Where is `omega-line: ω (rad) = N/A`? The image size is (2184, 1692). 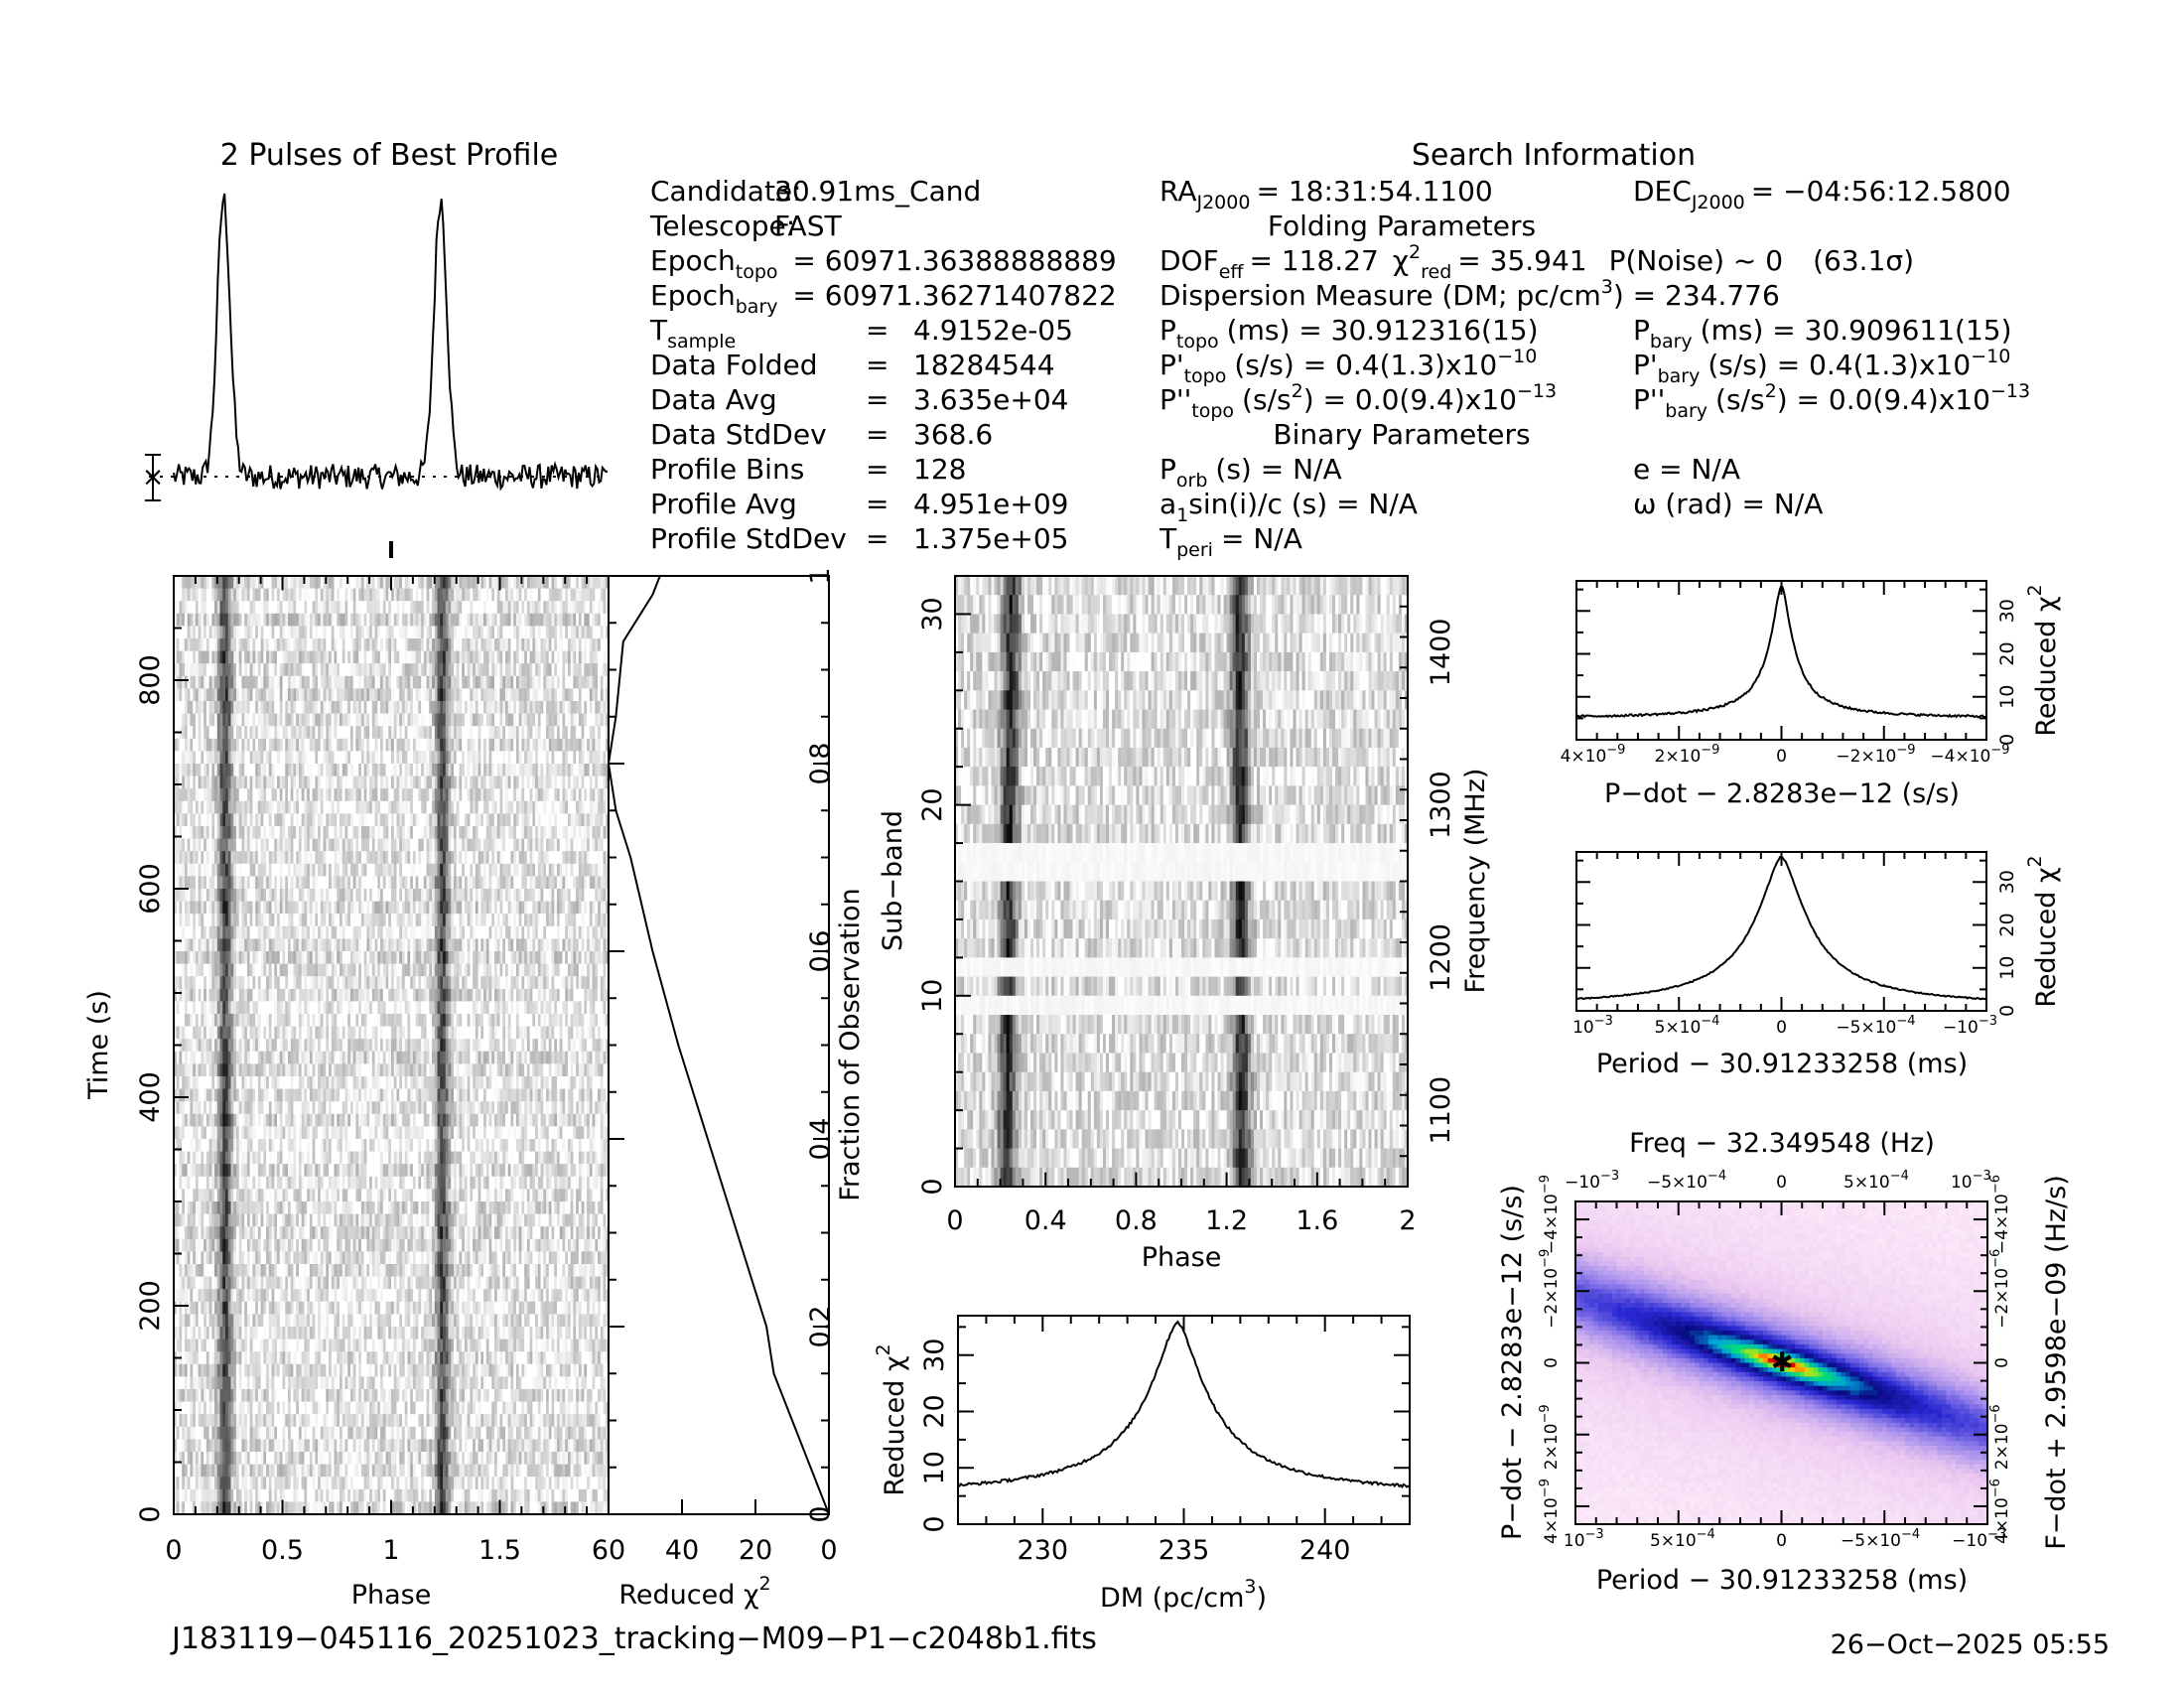 omega-line: ω (rad) = N/A is located at coordinates (1728, 504).